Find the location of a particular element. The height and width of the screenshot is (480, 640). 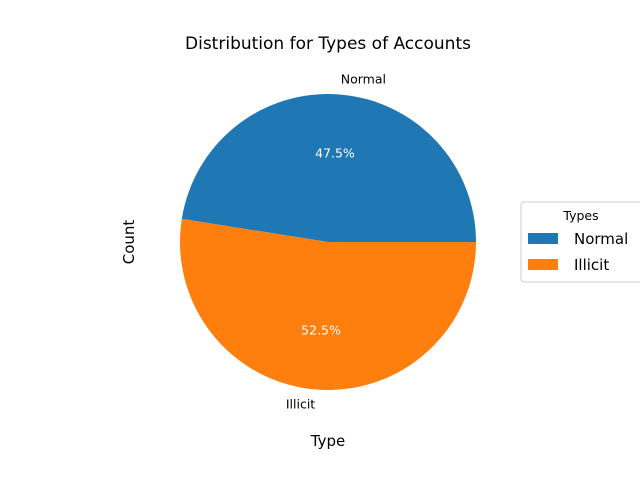

legend-swatch-illicit is located at coordinates (543, 264).